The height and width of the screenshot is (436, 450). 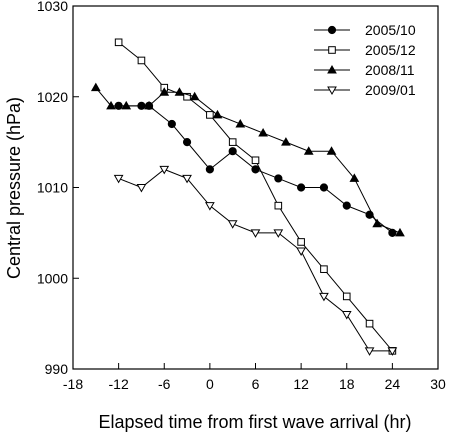 I want to click on x-tick-label: -12, so click(x=119, y=384).